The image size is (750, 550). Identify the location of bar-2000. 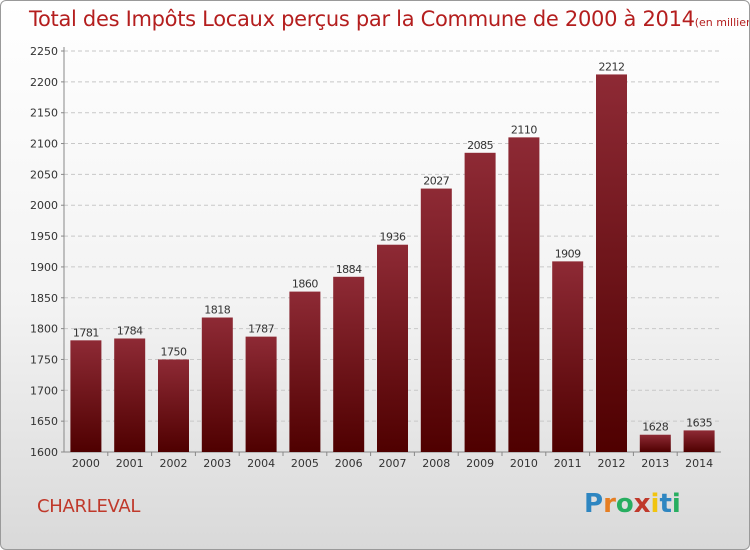
(86, 396).